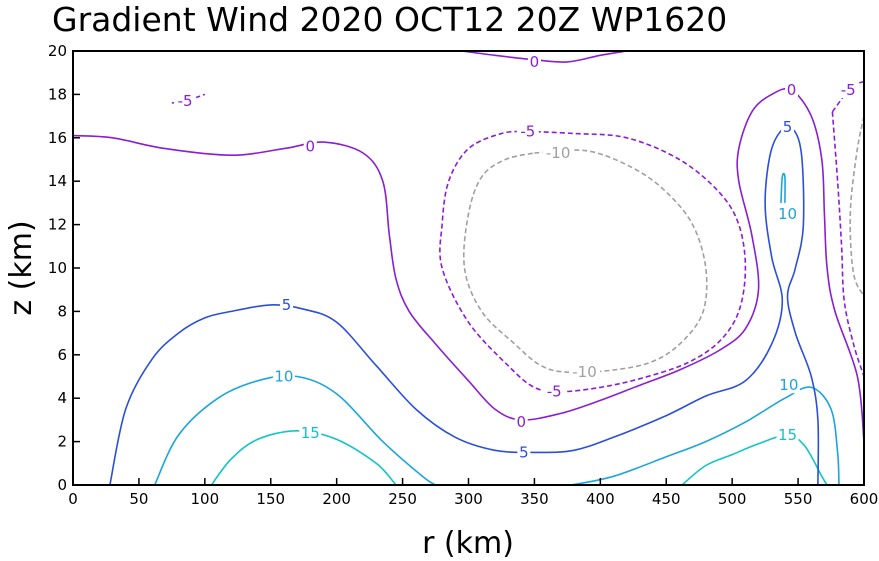  I want to click on y-axis-label: z (km), so click(21, 267).